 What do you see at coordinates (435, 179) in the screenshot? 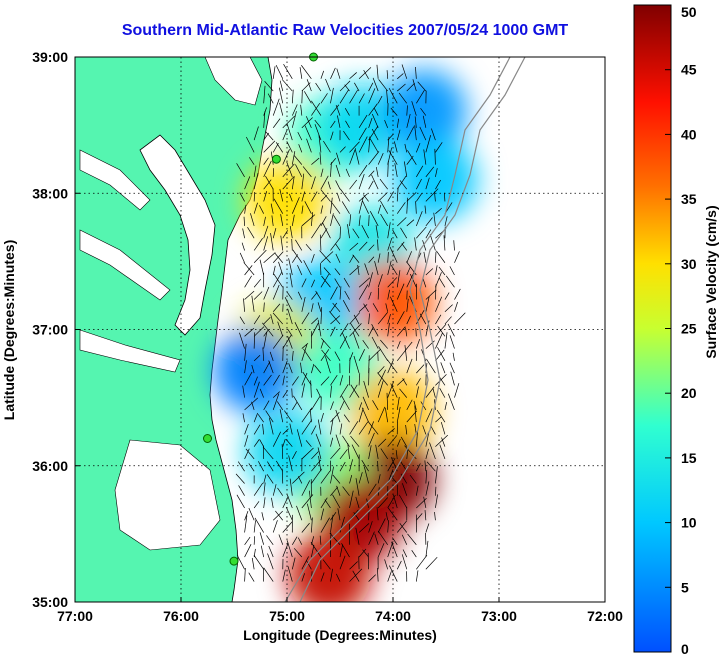
I see `velocity-cell` at bounding box center [435, 179].